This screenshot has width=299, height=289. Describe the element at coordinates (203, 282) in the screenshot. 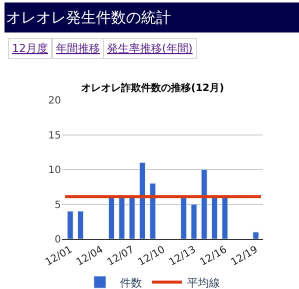

I see `legend-label: 平均線` at that location.